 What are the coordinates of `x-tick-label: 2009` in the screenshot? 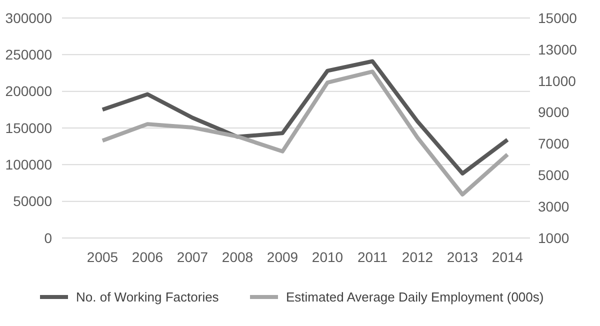 It's located at (282, 257).